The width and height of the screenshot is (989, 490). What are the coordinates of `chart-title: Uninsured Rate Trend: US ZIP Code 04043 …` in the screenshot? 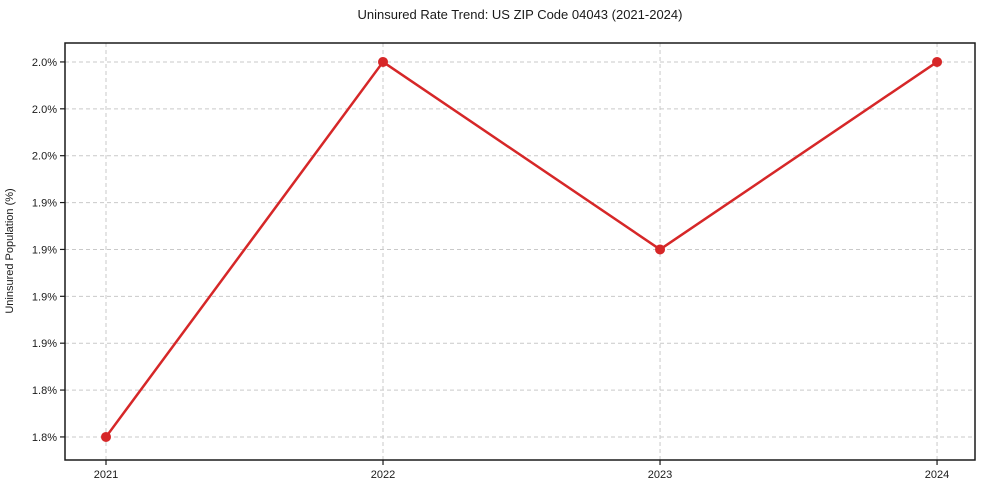 It's located at (520, 14).